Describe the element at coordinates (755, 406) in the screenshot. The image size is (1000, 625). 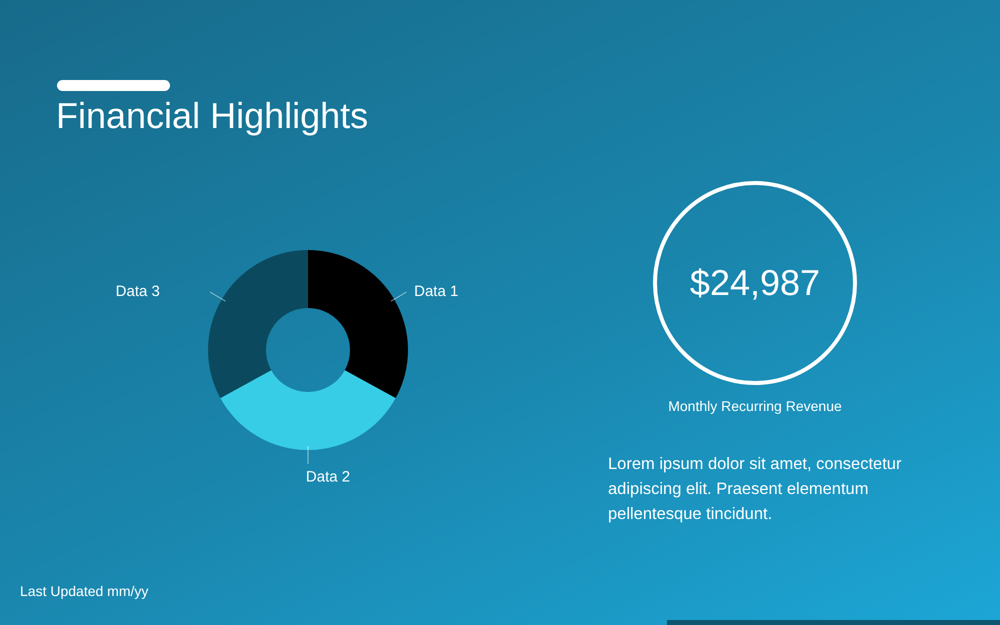
I see `text: Monthly Recurring Revenue` at that location.